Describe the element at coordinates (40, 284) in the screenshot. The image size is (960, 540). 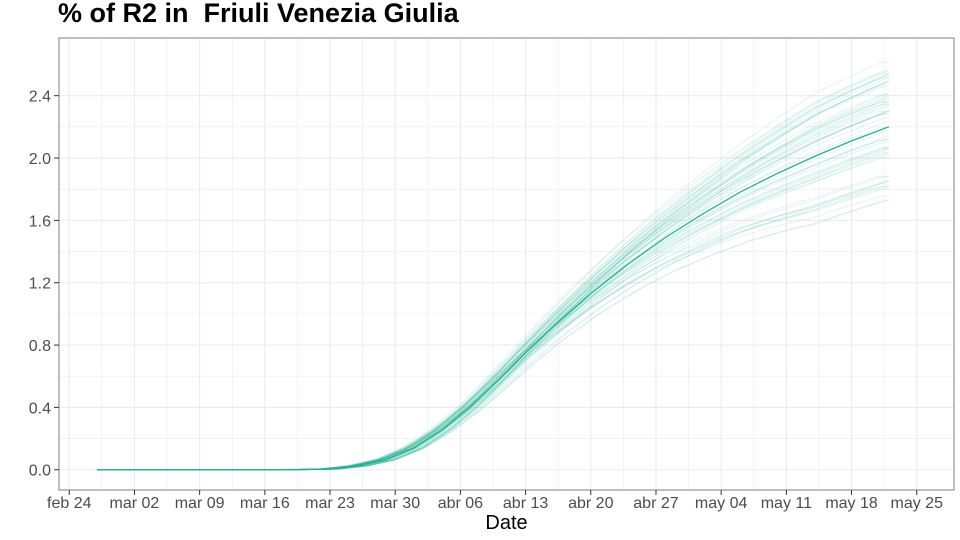
I see `y-tick-label: 1.2` at that location.